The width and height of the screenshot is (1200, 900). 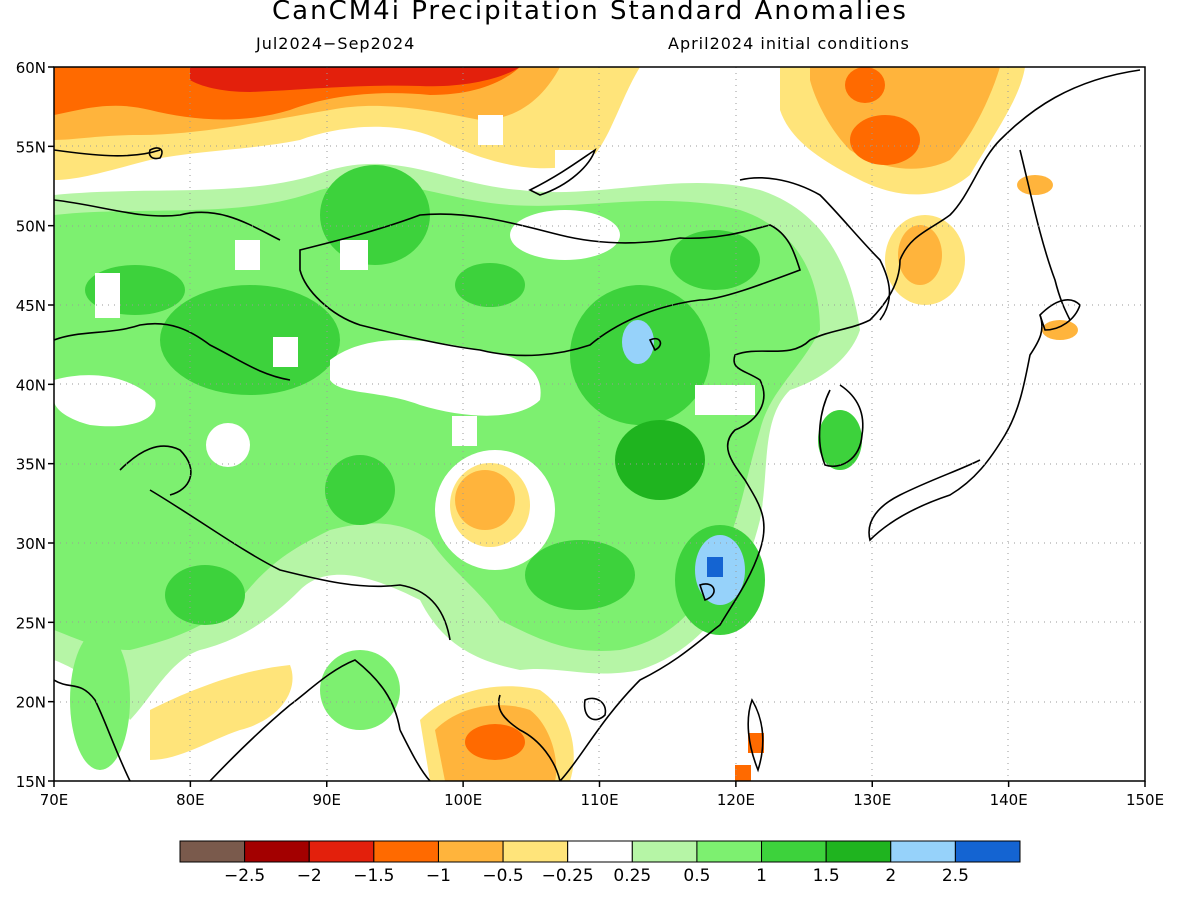 I want to click on lon-tick-label: 90E, so click(x=326, y=800).